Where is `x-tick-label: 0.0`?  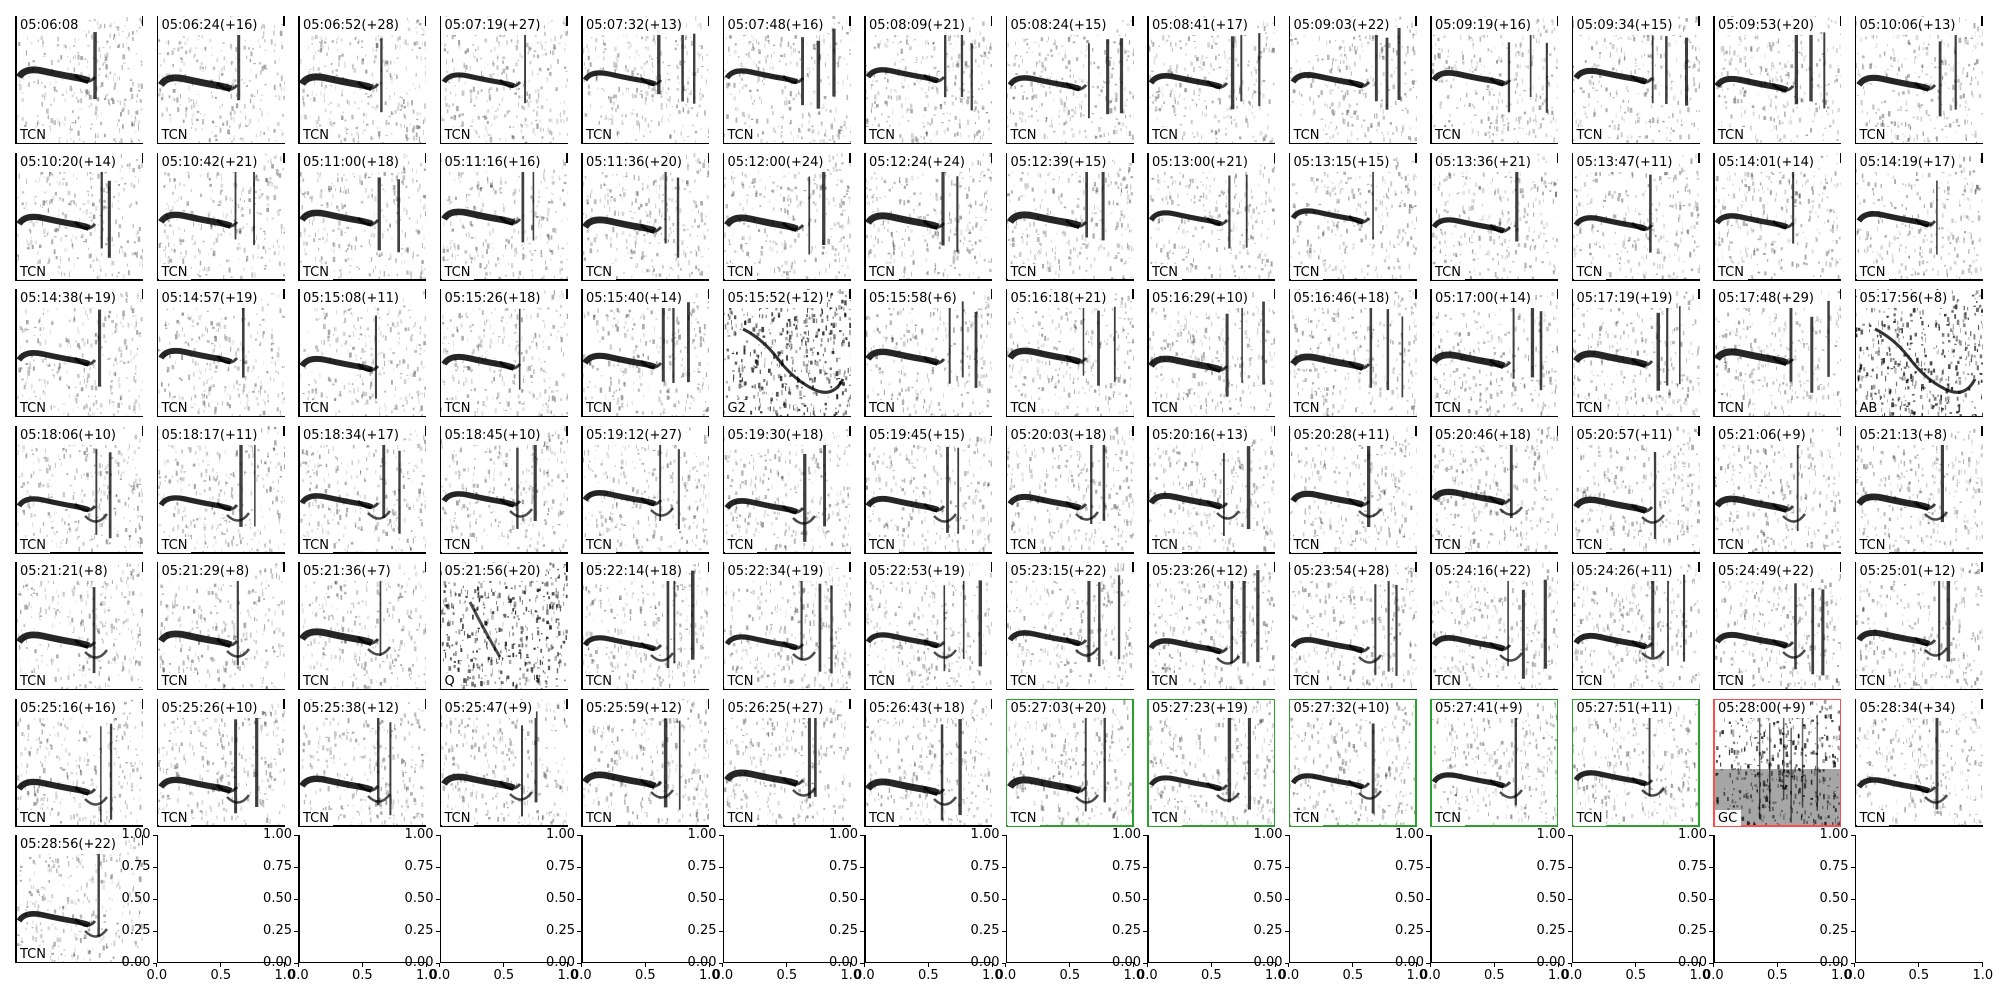 x-tick-label: 0.0 is located at coordinates (864, 975).